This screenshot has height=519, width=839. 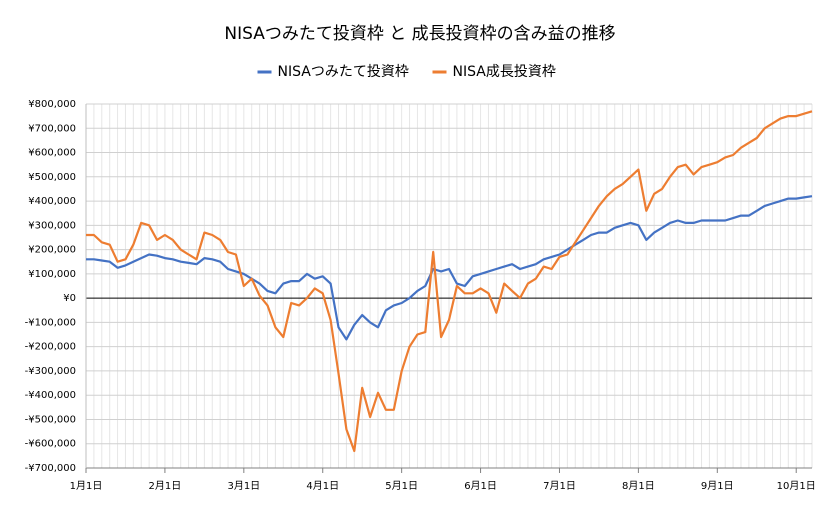 I want to click on x-tick-label: 4月1日, so click(x=322, y=486).